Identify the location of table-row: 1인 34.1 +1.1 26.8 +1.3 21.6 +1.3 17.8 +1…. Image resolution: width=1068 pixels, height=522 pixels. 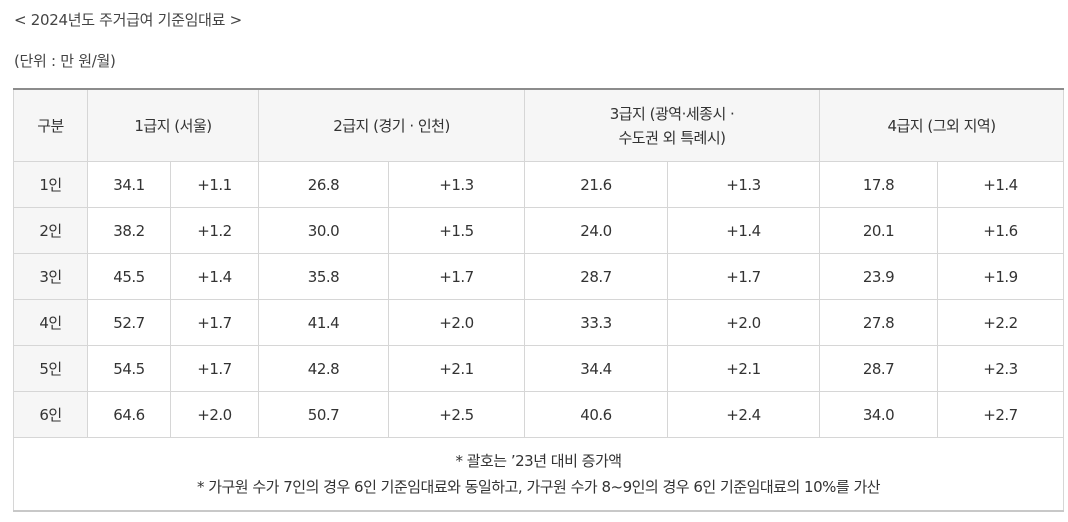
(539, 184).